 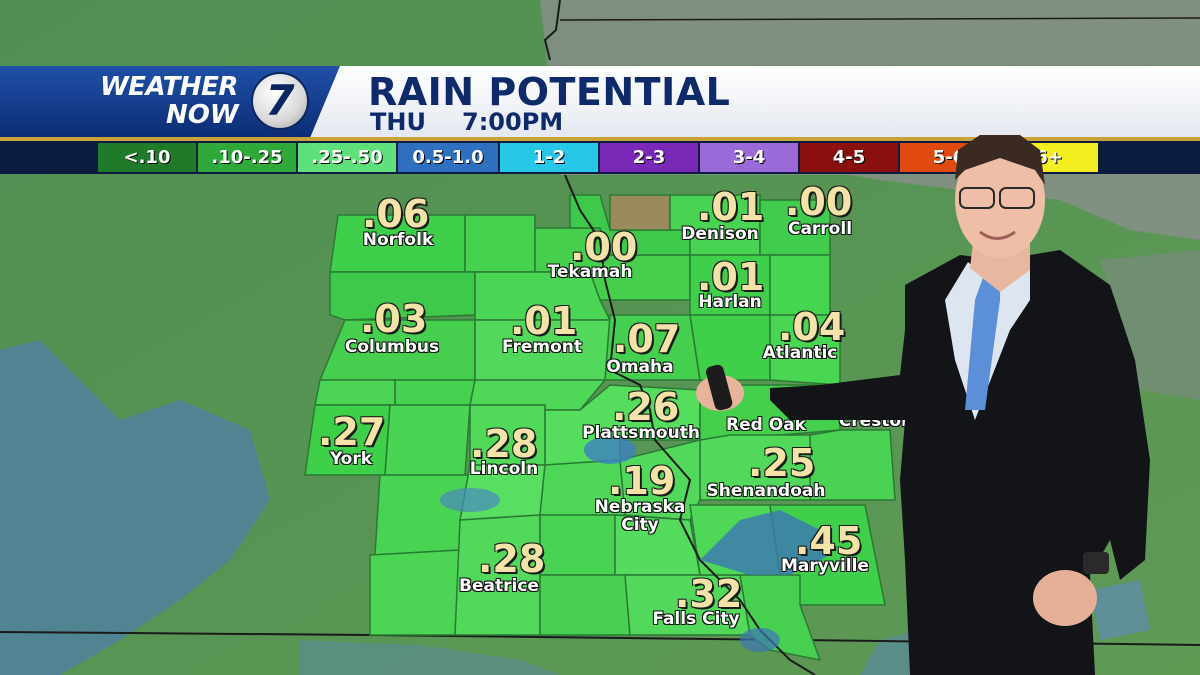 I want to click on title-panel, so click(x=755, y=102).